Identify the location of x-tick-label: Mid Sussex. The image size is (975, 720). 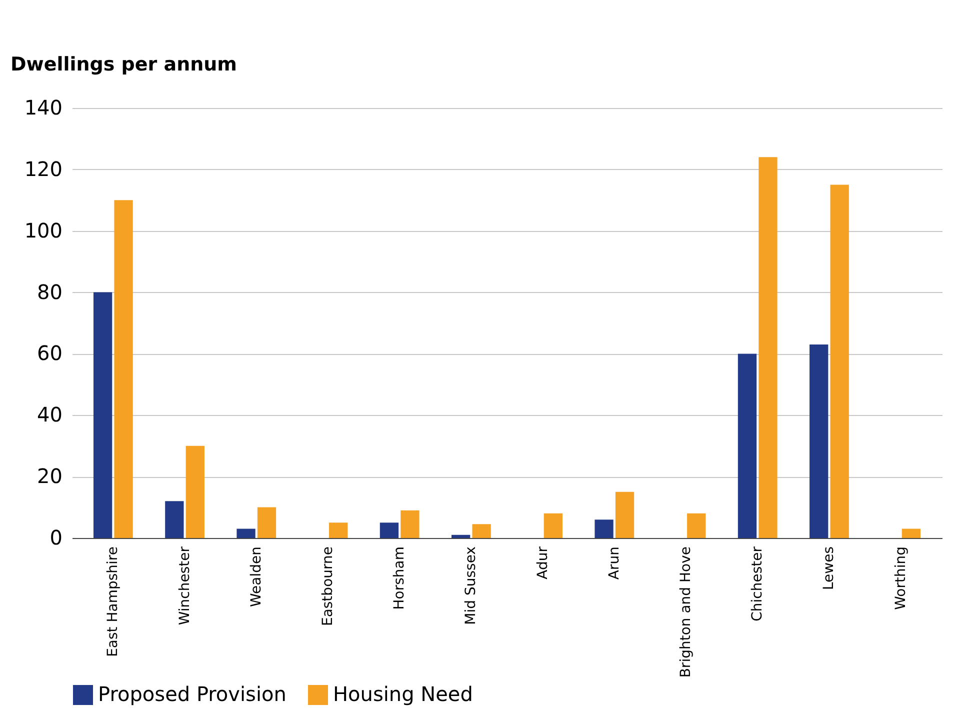
(471, 585).